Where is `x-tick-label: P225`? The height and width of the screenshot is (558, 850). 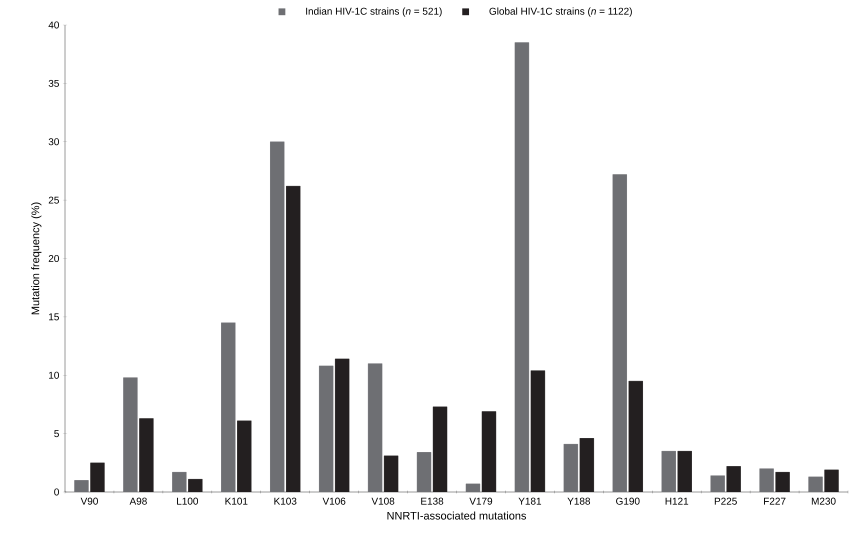
x-tick-label: P225 is located at coordinates (725, 501).